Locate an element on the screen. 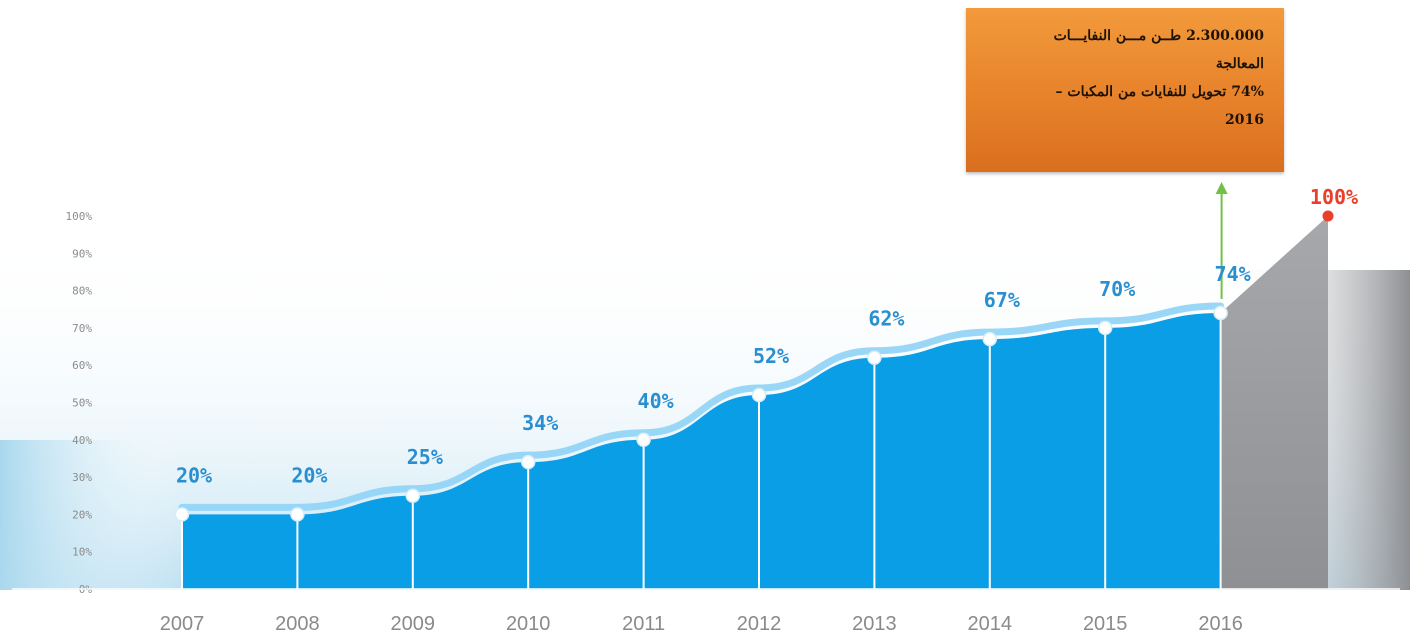  y-tick-label: 30% is located at coordinates (82, 477).